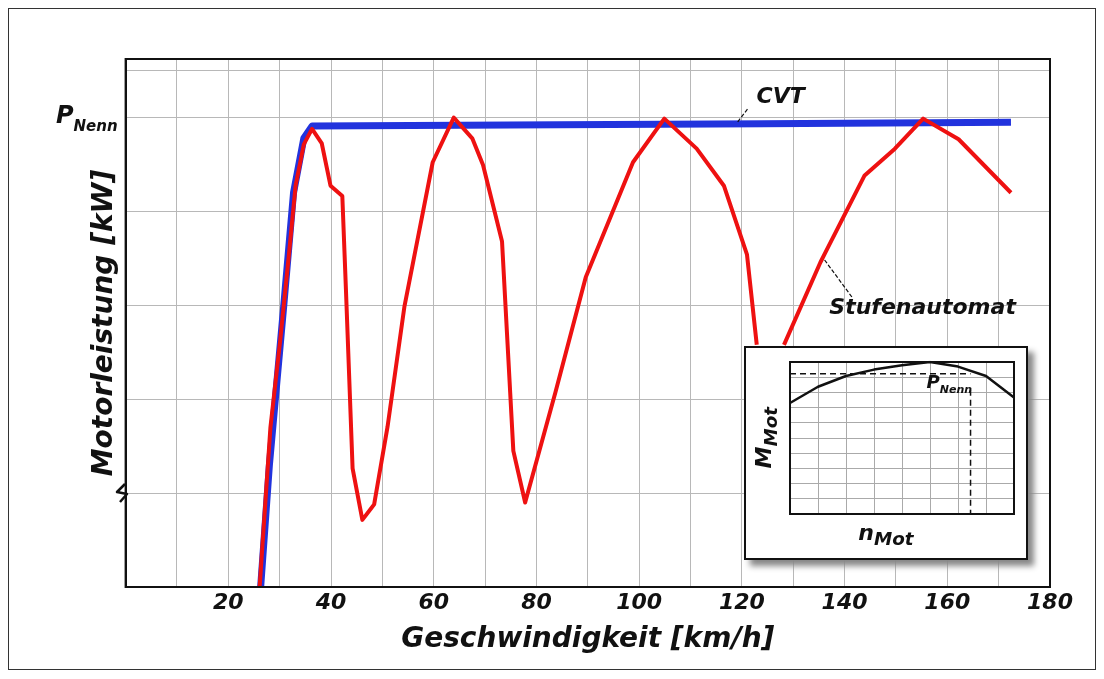  I want to click on x-tick-label: 180, so click(1050, 601).